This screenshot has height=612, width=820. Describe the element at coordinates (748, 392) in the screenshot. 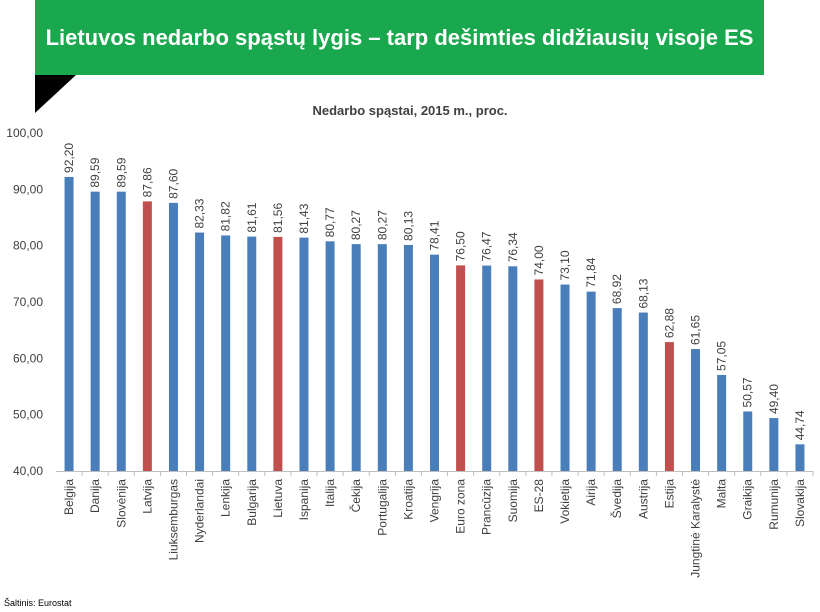

I see `data-label: 50,57` at that location.